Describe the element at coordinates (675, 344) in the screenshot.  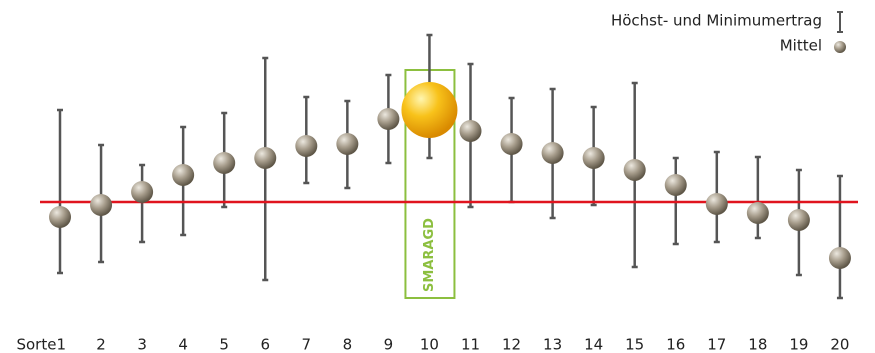
I see `x-tick-label: 16` at that location.